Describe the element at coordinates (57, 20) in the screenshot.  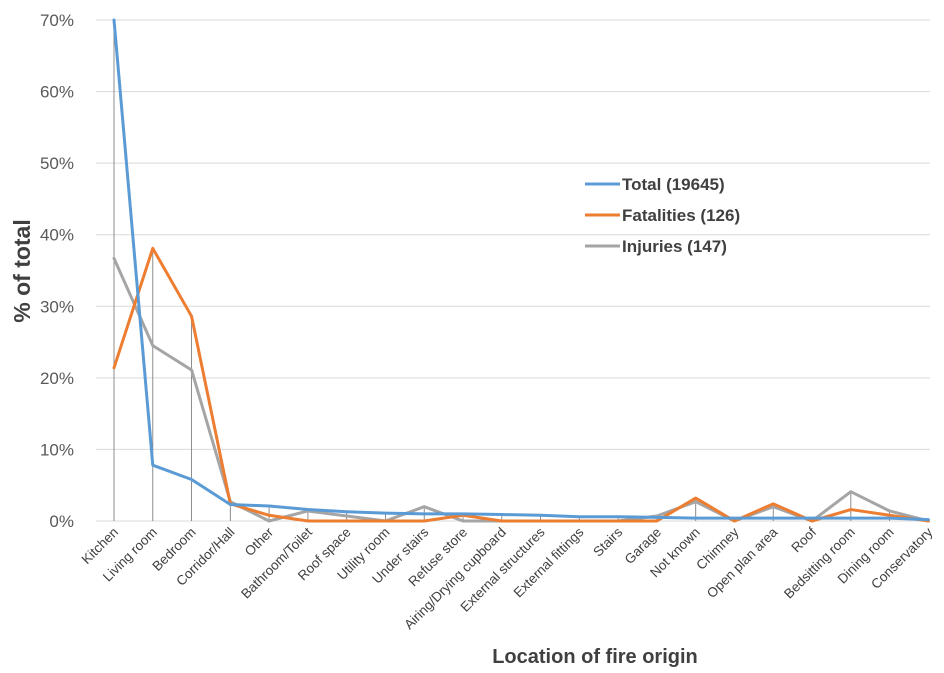
I see `y-tick-label: 70%` at that location.